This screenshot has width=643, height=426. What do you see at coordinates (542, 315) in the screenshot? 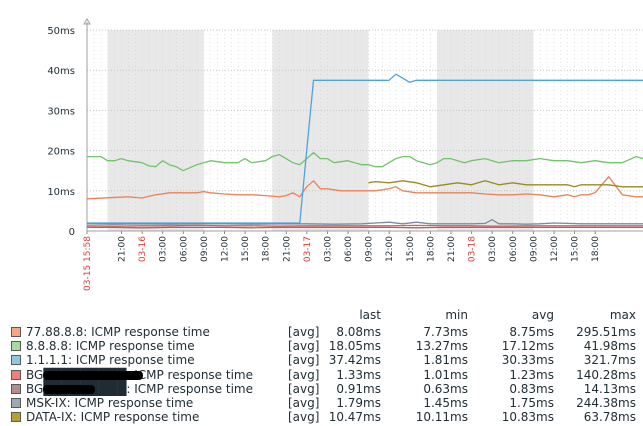
I see `legend-header-avg: avg` at bounding box center [542, 315].